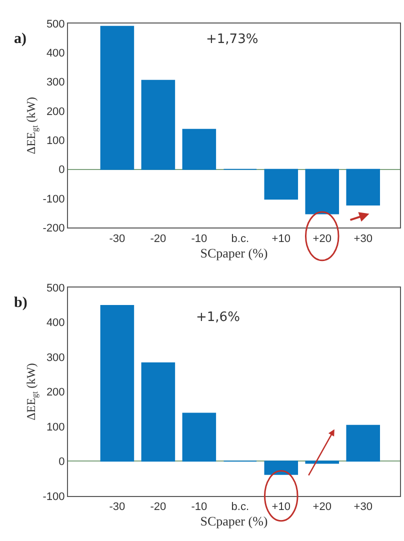  Describe the element at coordinates (218, 317) in the screenshot. I see `annotation: +1,6%` at that location.